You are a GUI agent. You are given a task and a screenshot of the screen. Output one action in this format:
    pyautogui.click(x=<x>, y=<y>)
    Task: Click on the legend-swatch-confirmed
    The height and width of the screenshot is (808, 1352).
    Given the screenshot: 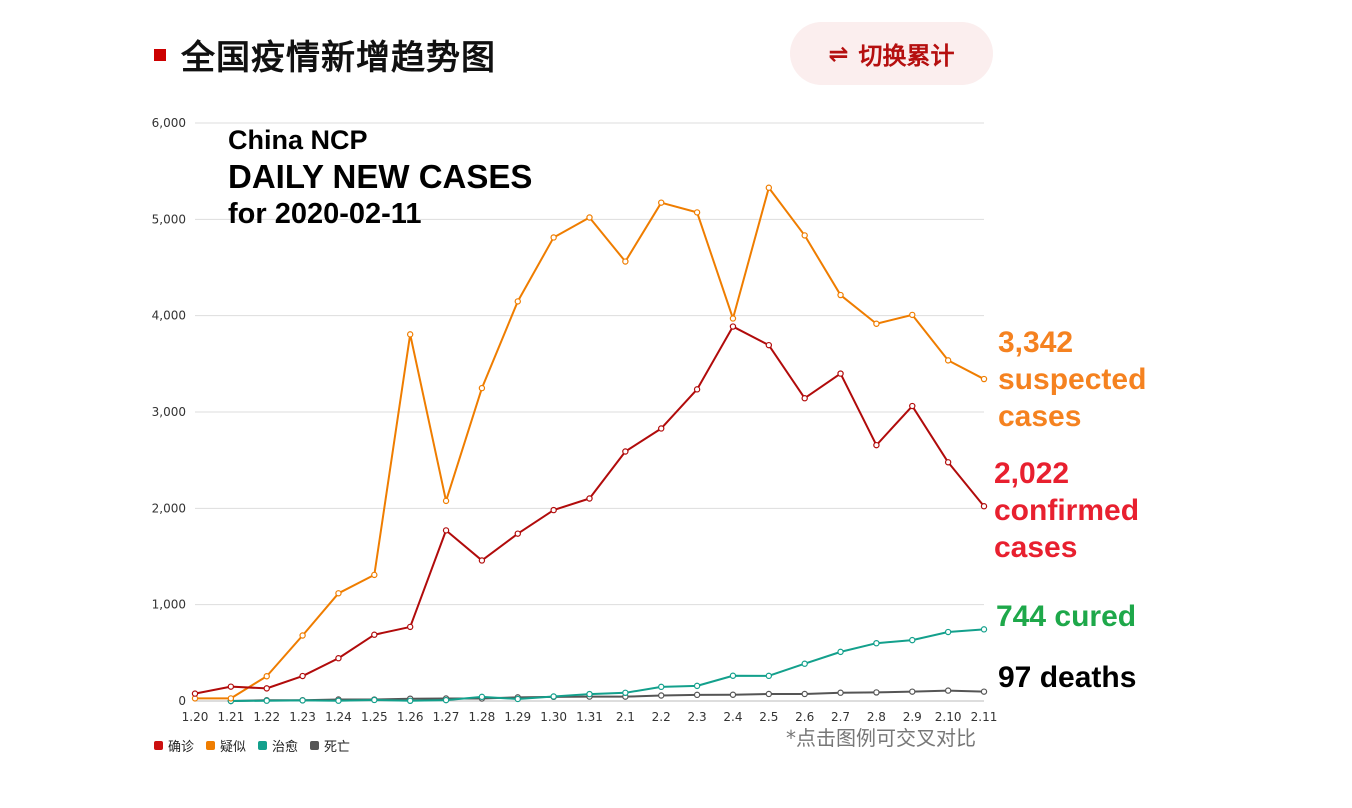 What is the action you would take?
    pyautogui.click(x=158, y=745)
    